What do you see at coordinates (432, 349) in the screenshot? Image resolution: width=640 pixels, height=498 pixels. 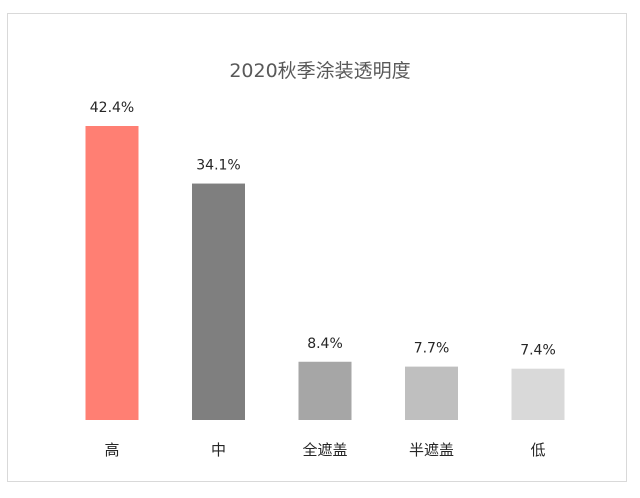 I see `data-label-4: 7.7%` at bounding box center [432, 349].